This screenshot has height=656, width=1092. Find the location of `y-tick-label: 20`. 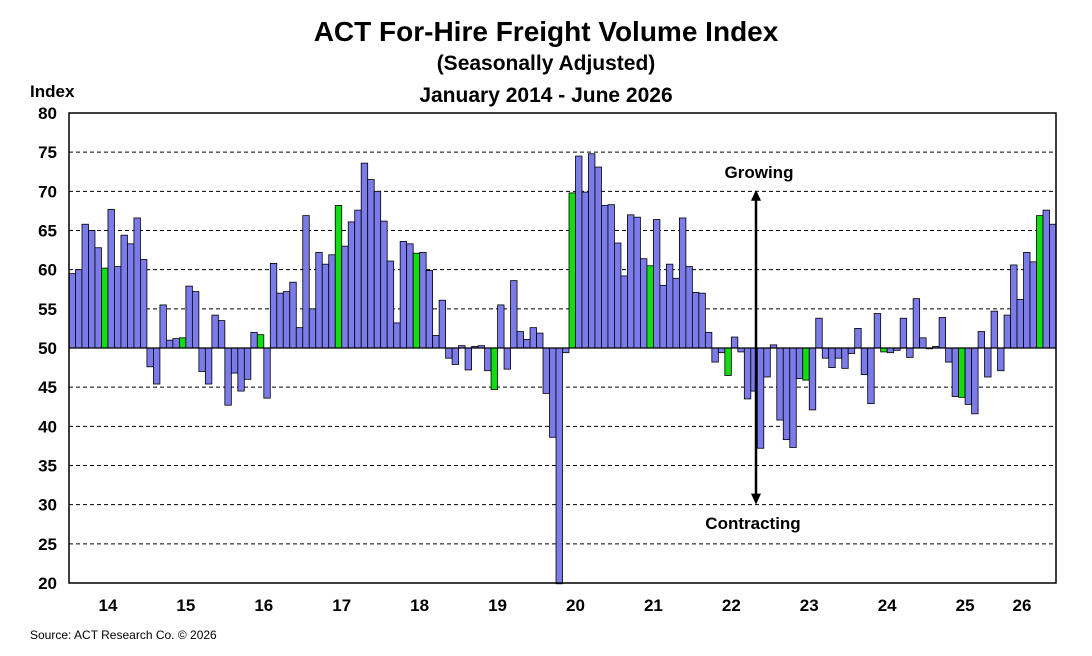

y-tick-label: 20 is located at coordinates (47, 583).